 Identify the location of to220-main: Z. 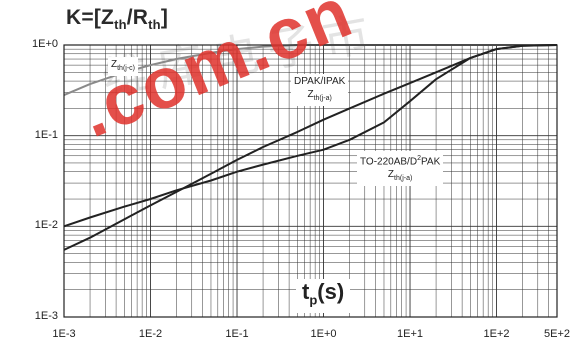
(391, 175).